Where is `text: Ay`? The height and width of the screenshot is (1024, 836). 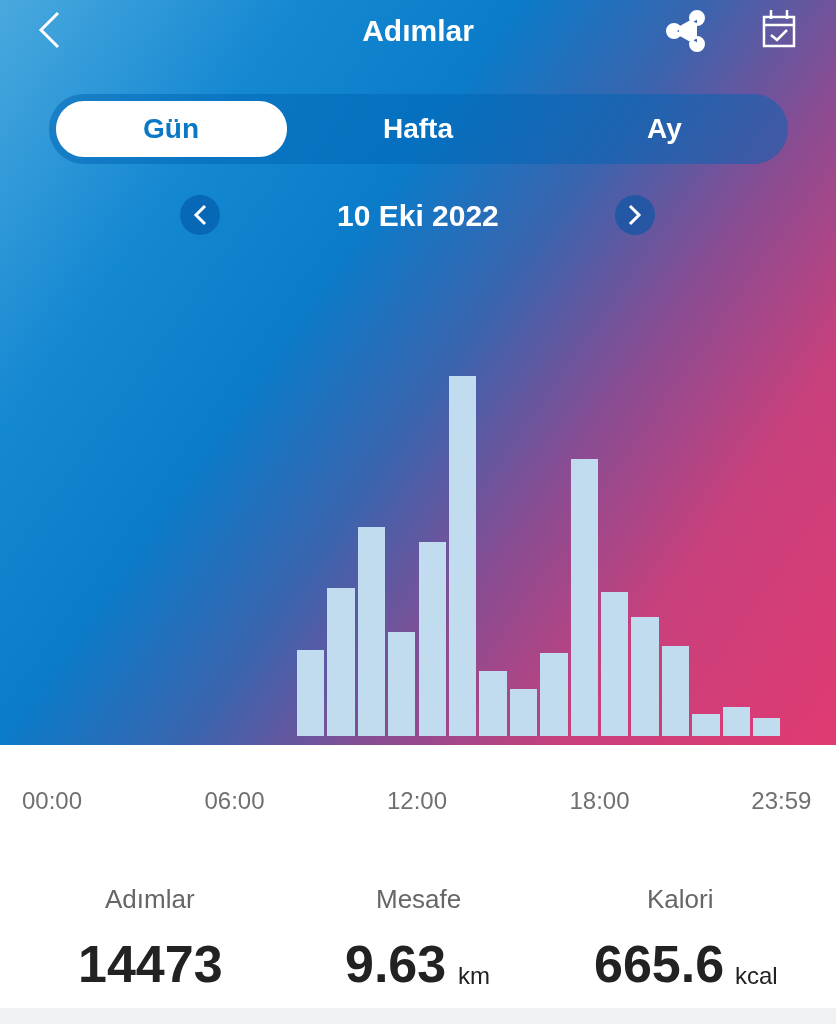
text: Ay is located at coordinates (665, 128).